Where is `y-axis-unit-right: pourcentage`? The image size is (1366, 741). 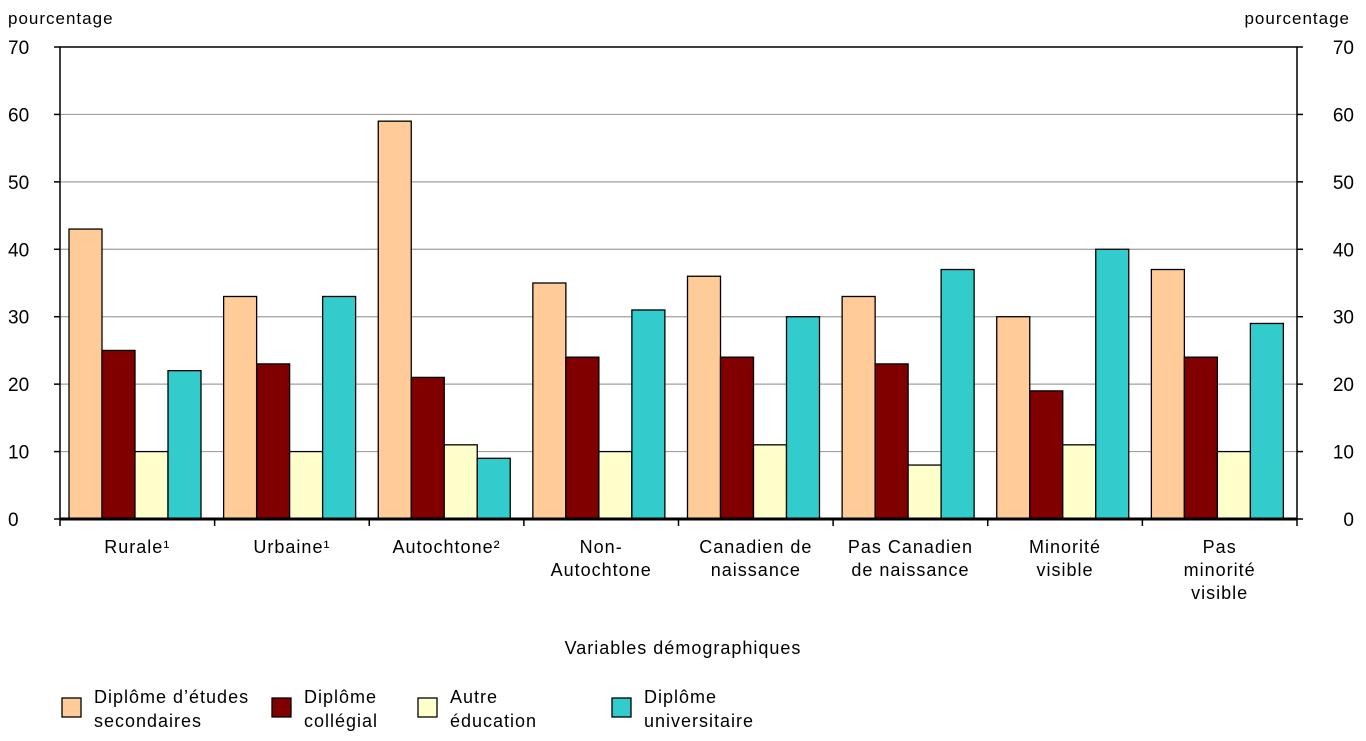
y-axis-unit-right: pourcentage is located at coordinates (1297, 18).